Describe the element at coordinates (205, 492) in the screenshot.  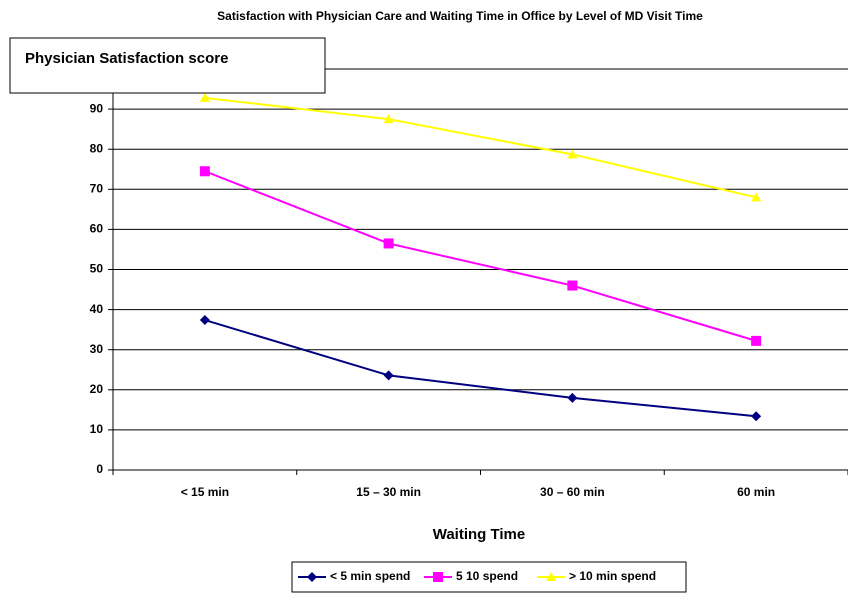
I see `x-tick-label: < 15 min` at that location.